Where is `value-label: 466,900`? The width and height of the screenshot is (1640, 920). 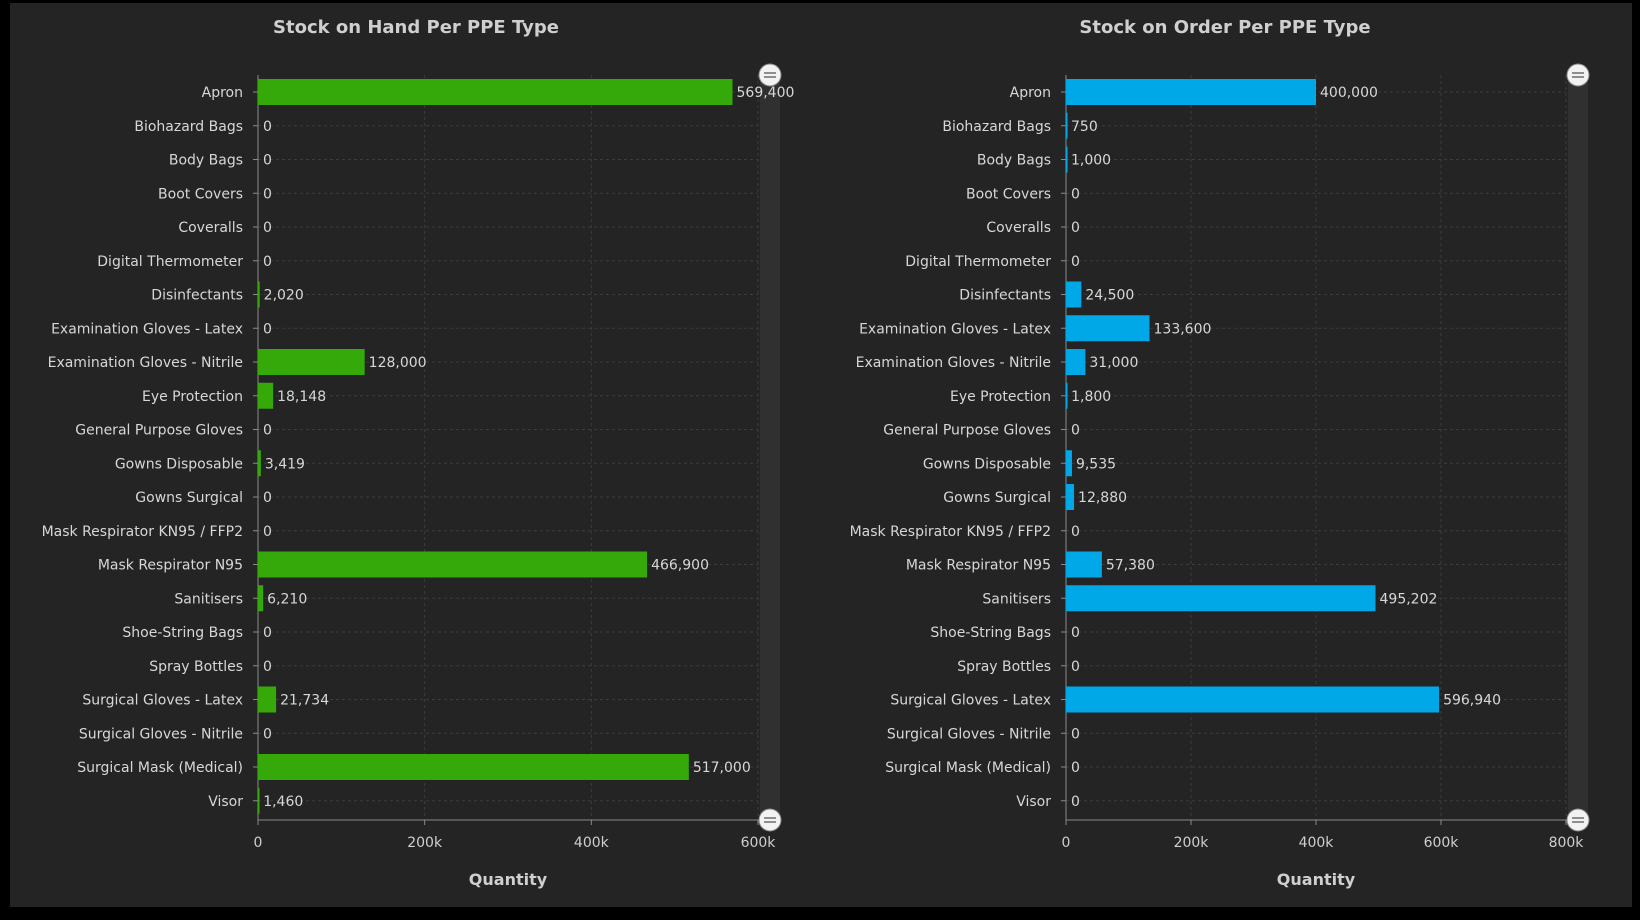 value-label: 466,900 is located at coordinates (680, 566).